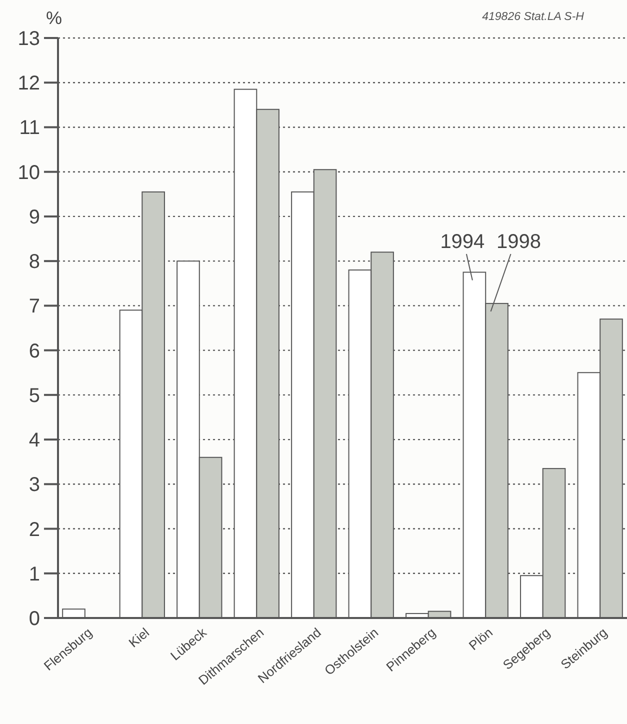 This screenshot has width=627, height=724. I want to click on y-tick-label: 0, so click(34, 619).